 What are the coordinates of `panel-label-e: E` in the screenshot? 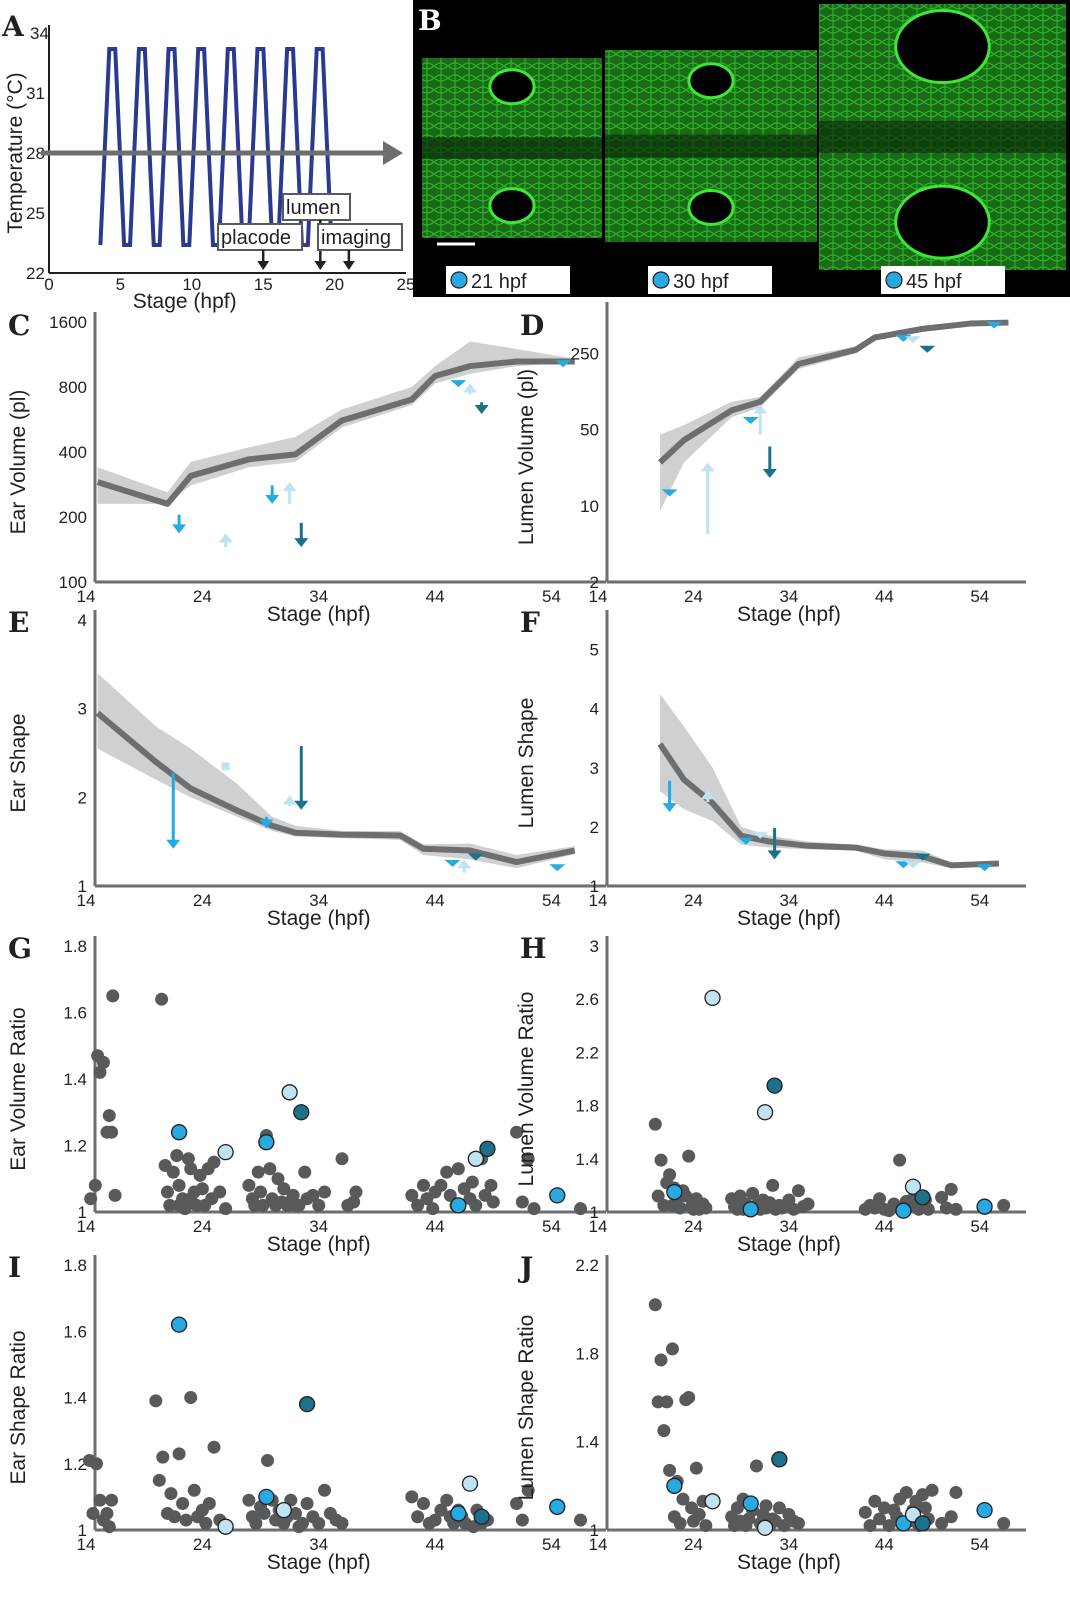 It's located at (18, 622).